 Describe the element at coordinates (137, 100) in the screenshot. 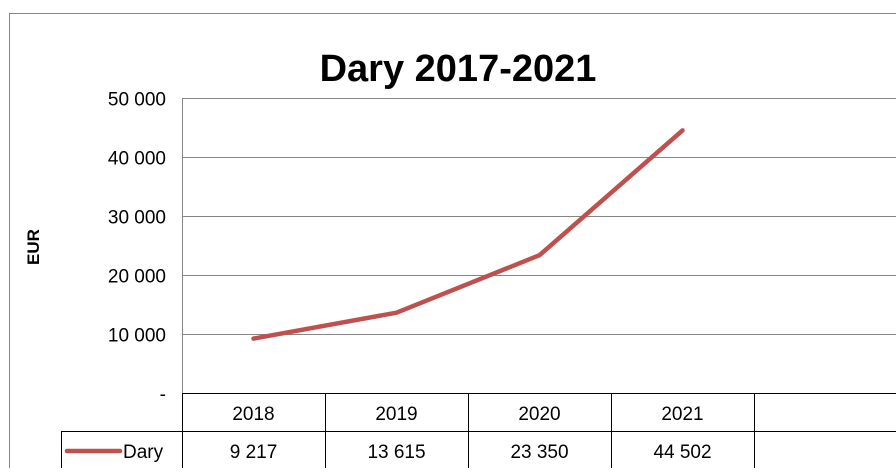

I see `y-tick-label: 50 000` at that location.